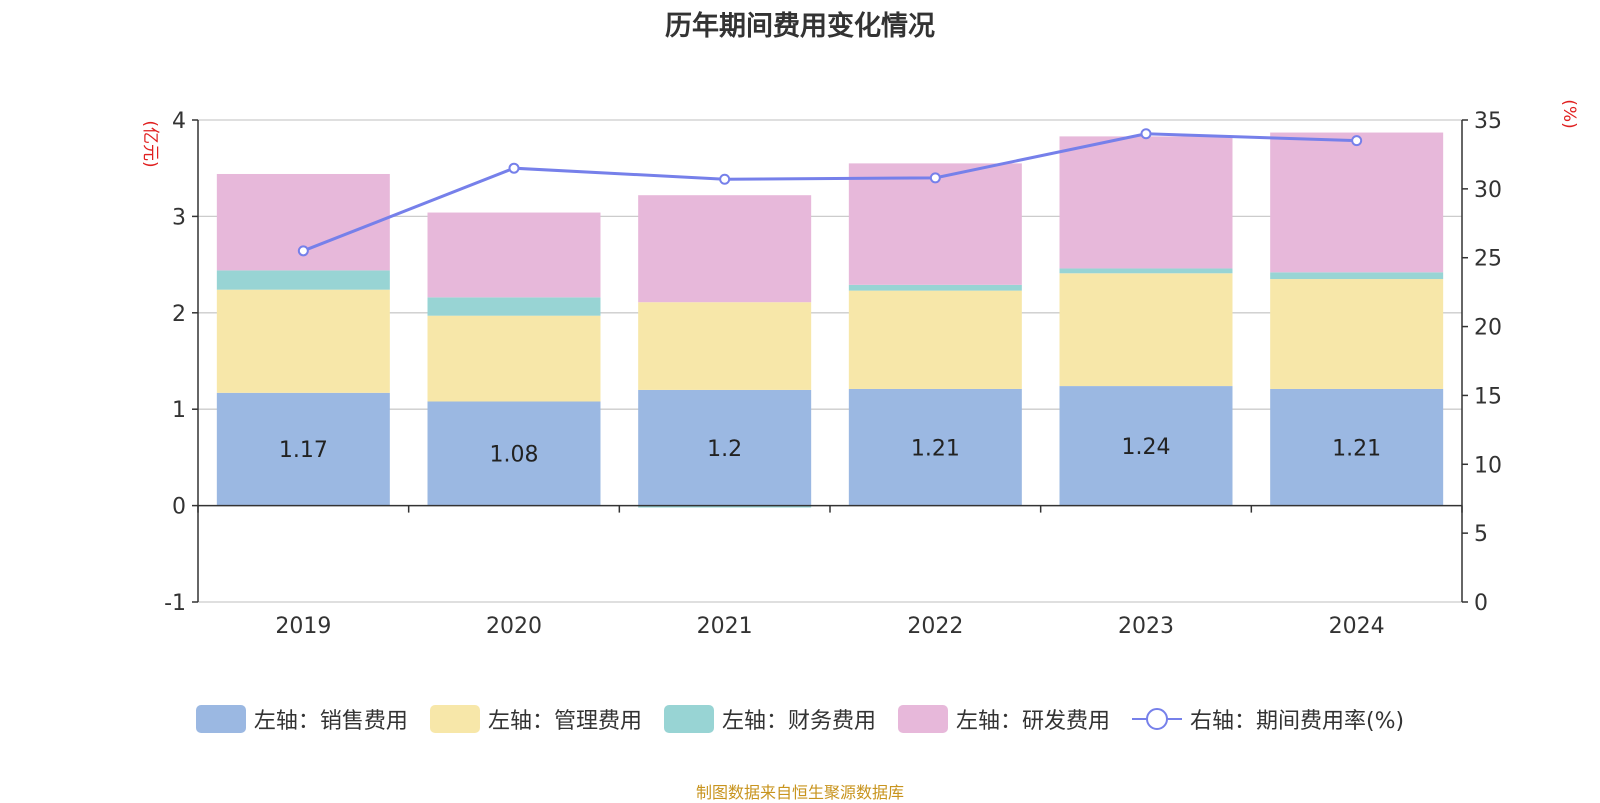 Image resolution: width=1600 pixels, height=803 pixels. I want to click on data-label: 1.17, so click(303, 450).